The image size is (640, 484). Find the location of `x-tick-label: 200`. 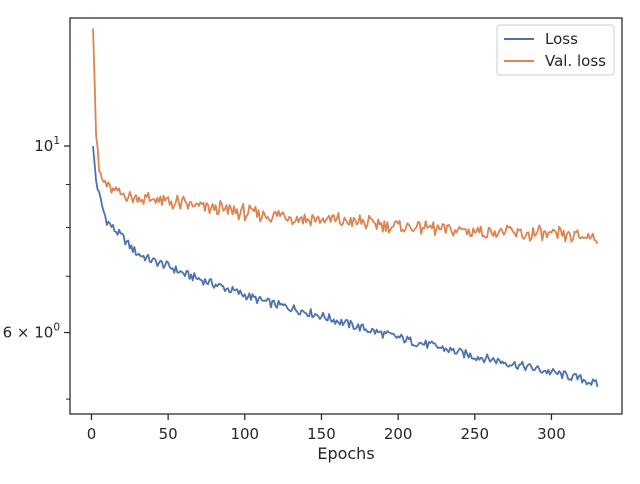

x-tick-label: 200 is located at coordinates (398, 434).